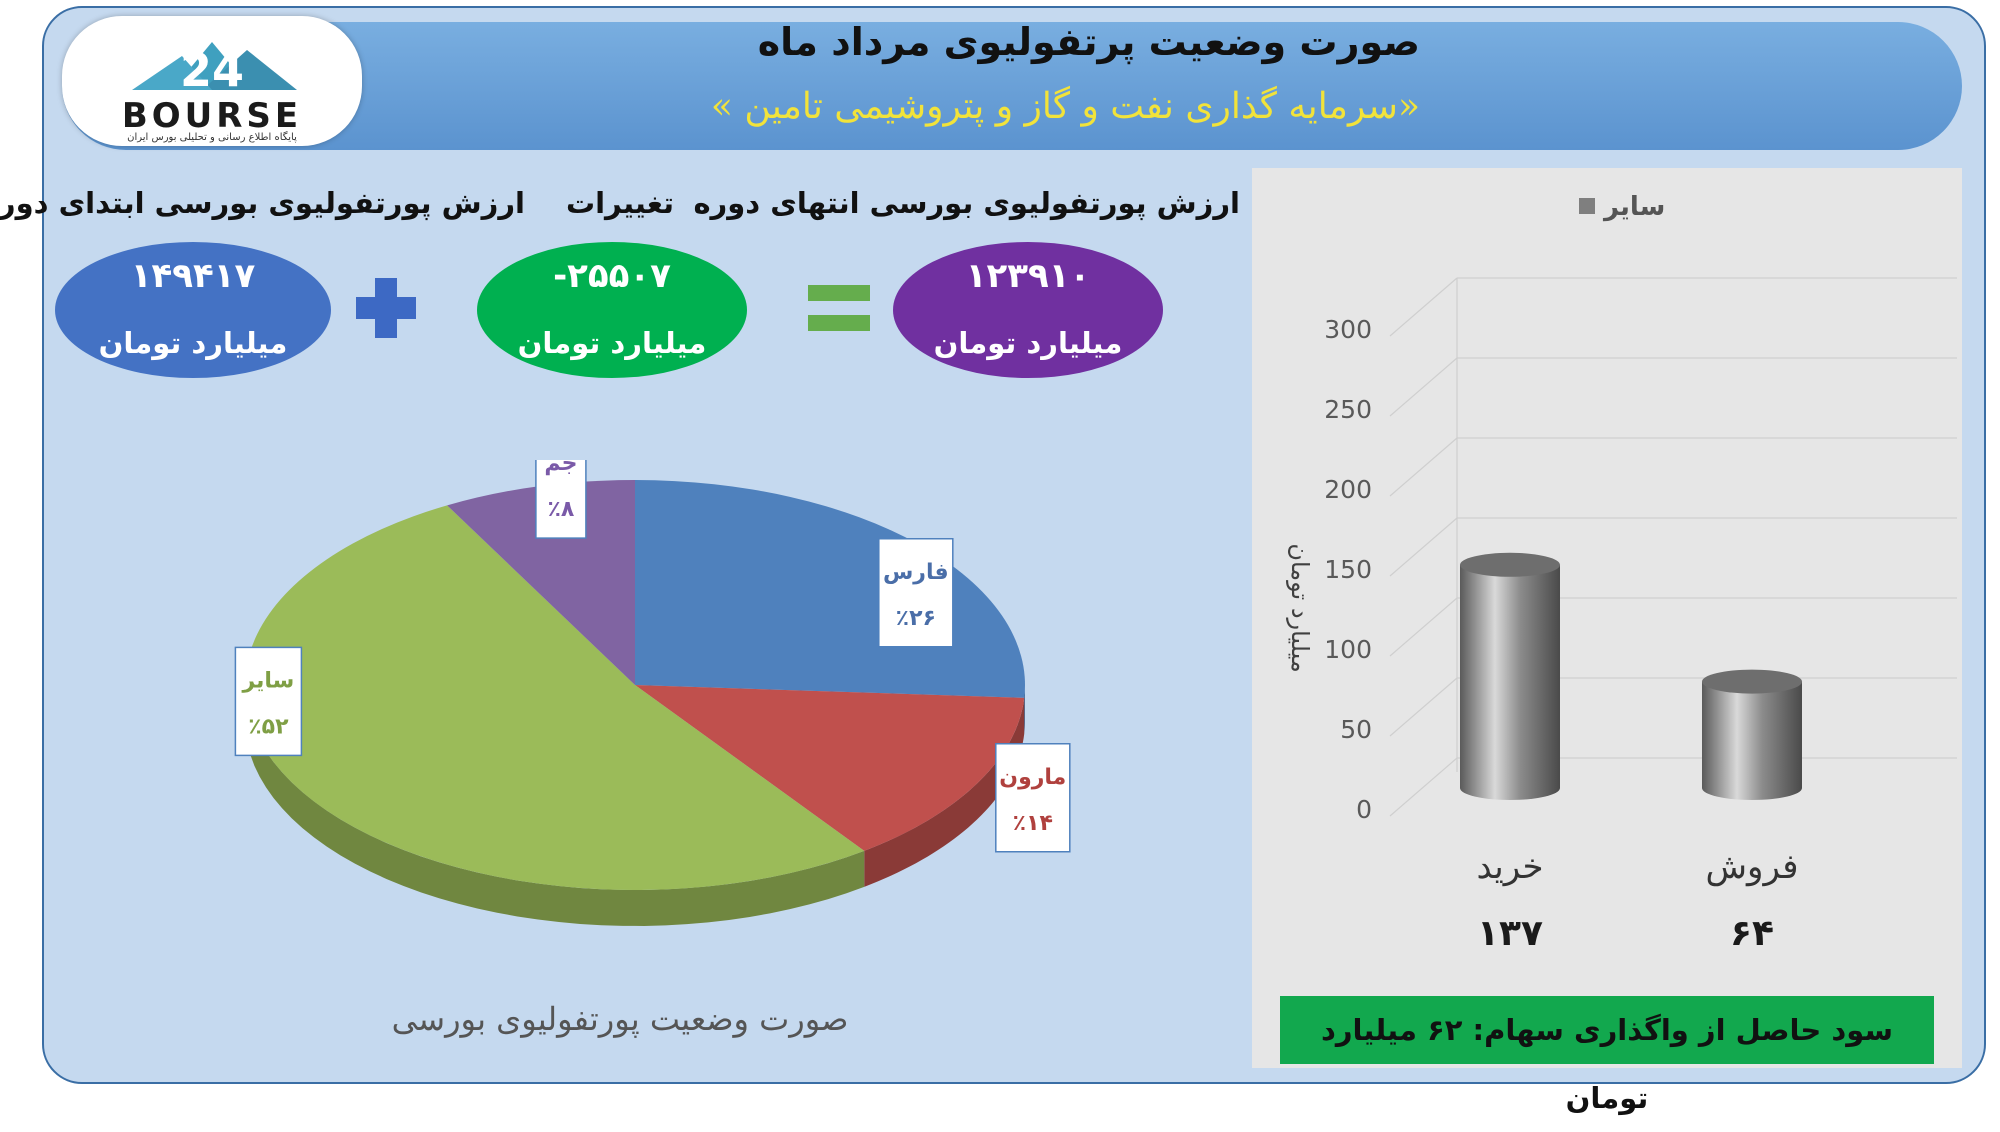 Image resolution: width=2000 pixels, height=1132 pixels. Describe the element at coordinates (1348, 489) in the screenshot. I see `y-tick-label: 200` at that location.